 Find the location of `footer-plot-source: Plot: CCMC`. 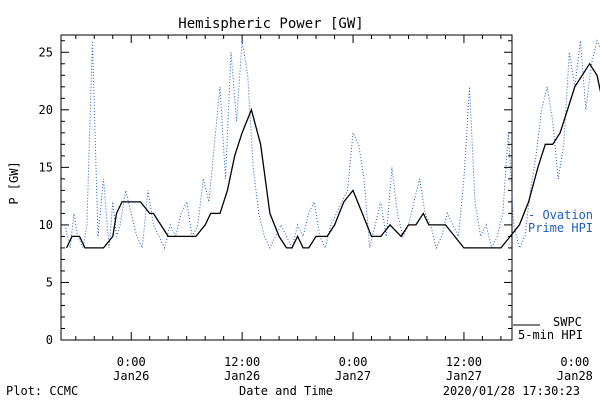

footer-plot-source: Plot: CCMC is located at coordinates (42, 391).